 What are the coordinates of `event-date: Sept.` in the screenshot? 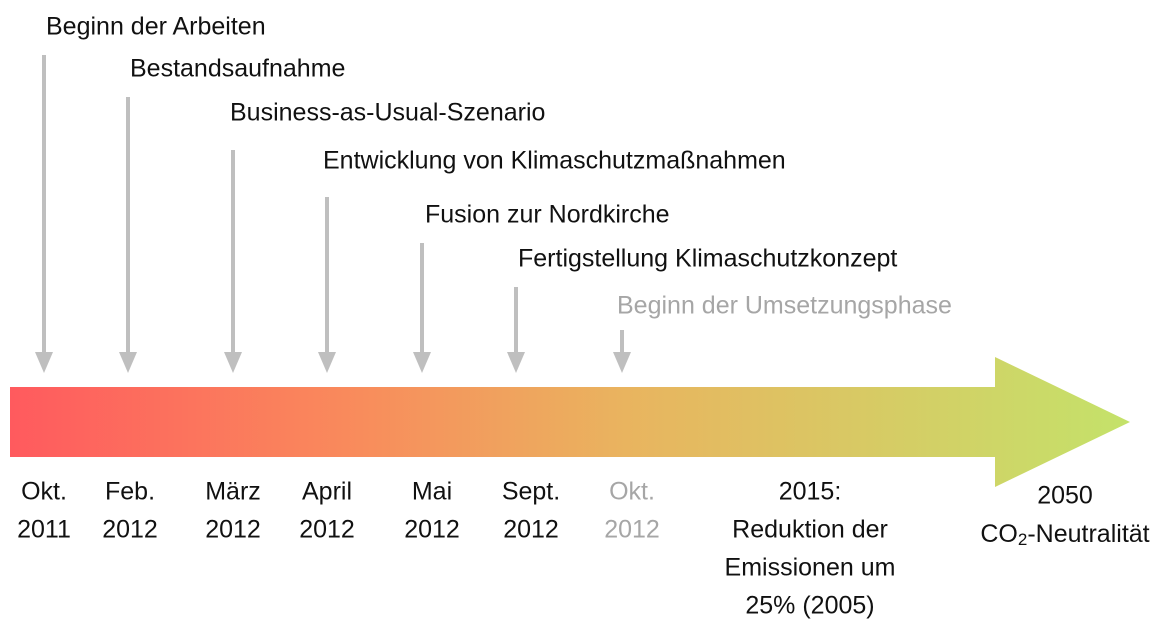 It's located at (531, 492).